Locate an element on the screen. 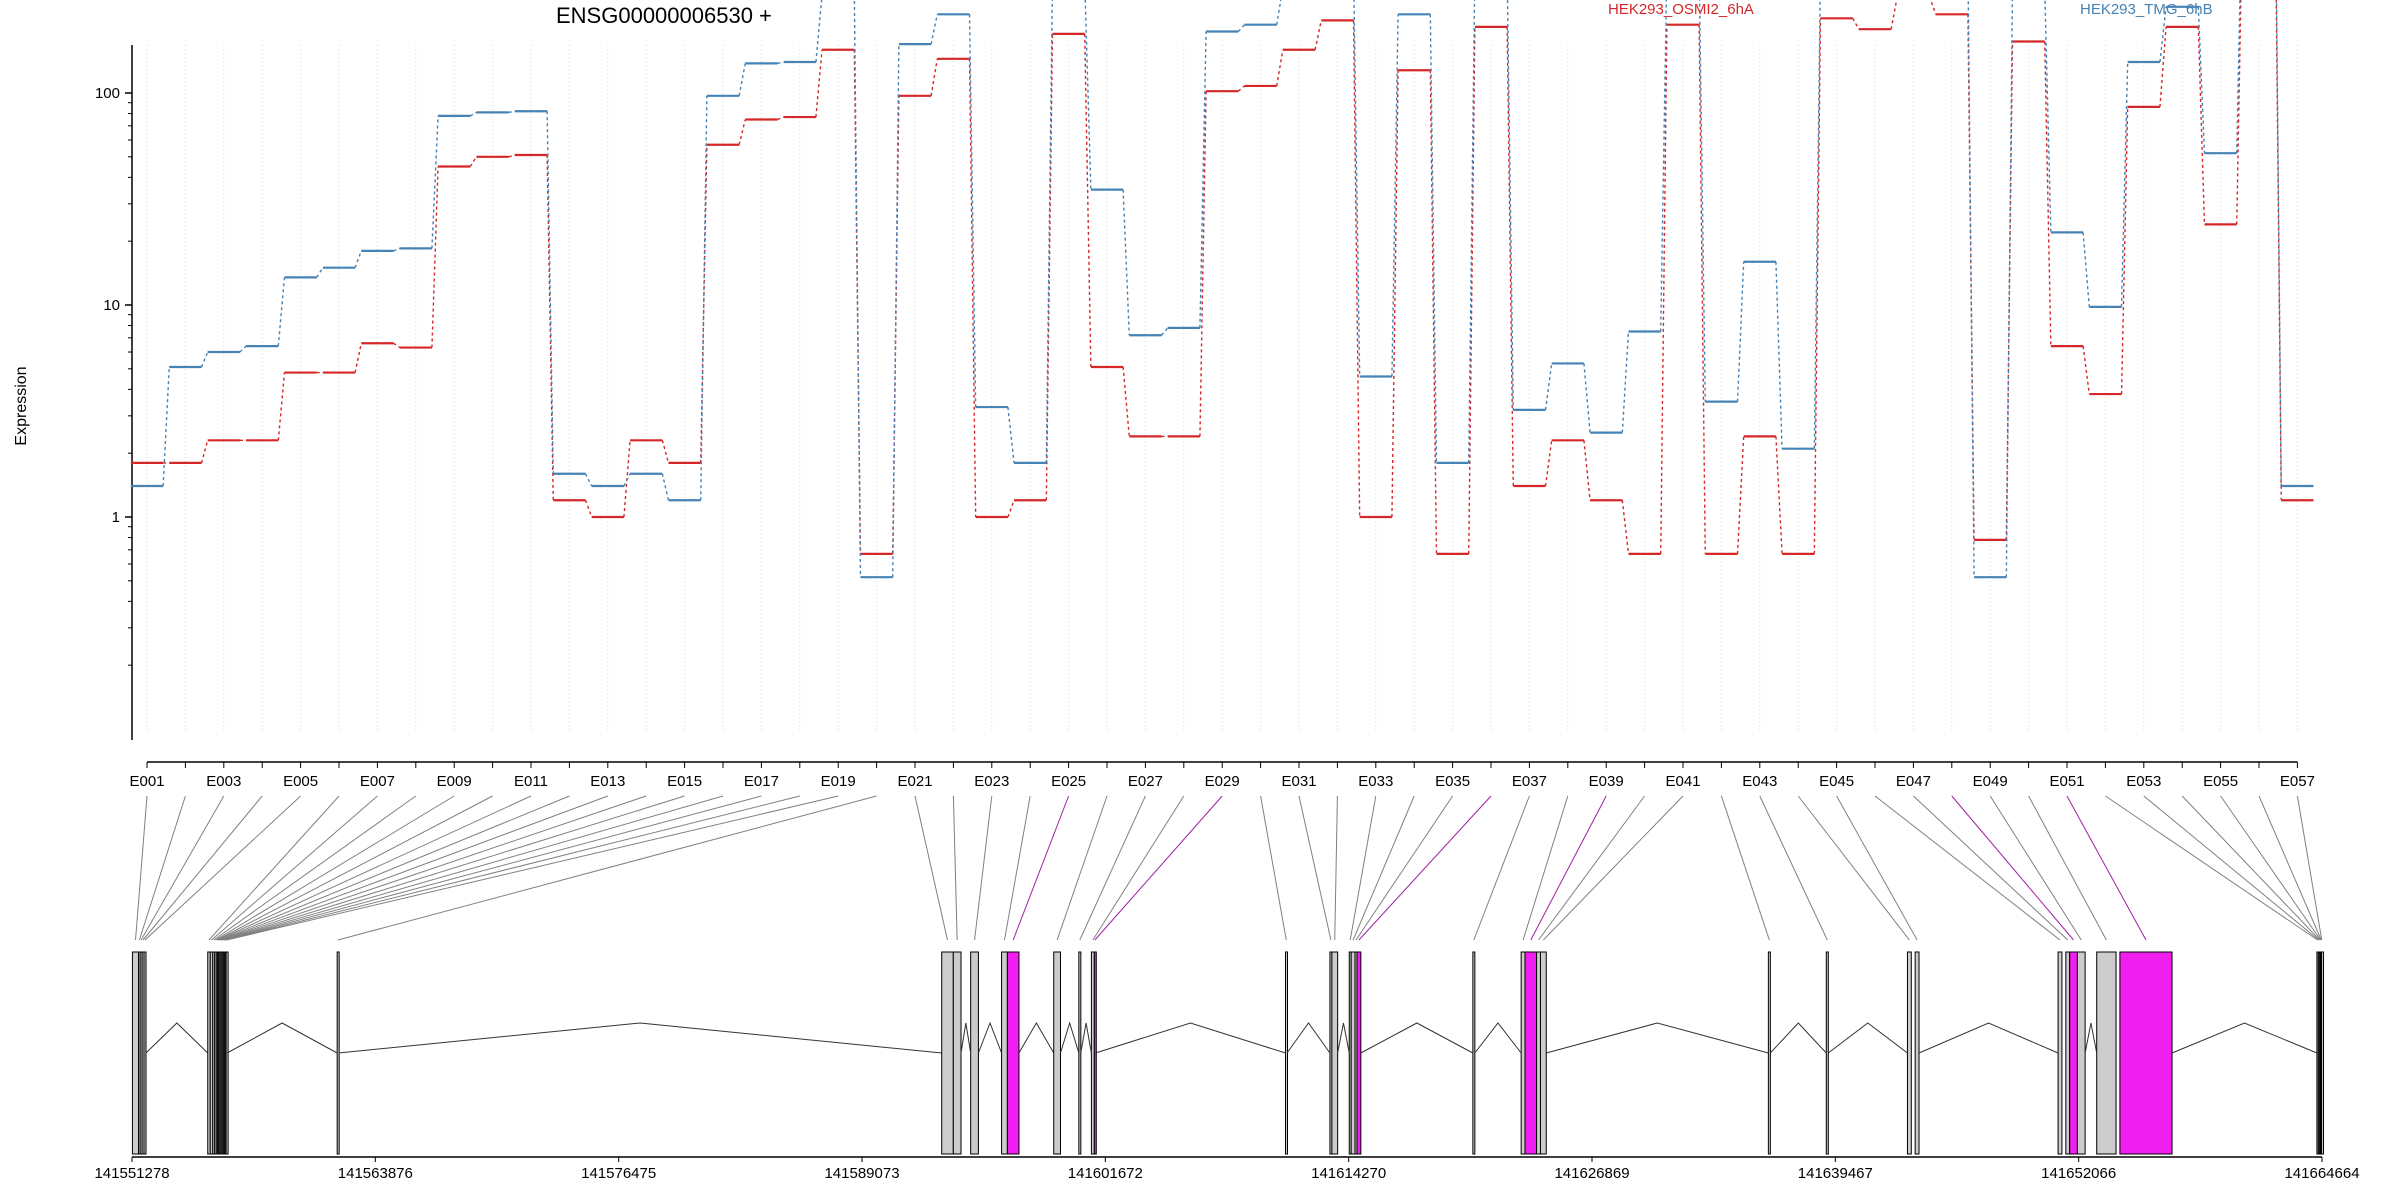 This screenshot has height=1200, width=2400. x-tick-label: E017 is located at coordinates (761, 781).